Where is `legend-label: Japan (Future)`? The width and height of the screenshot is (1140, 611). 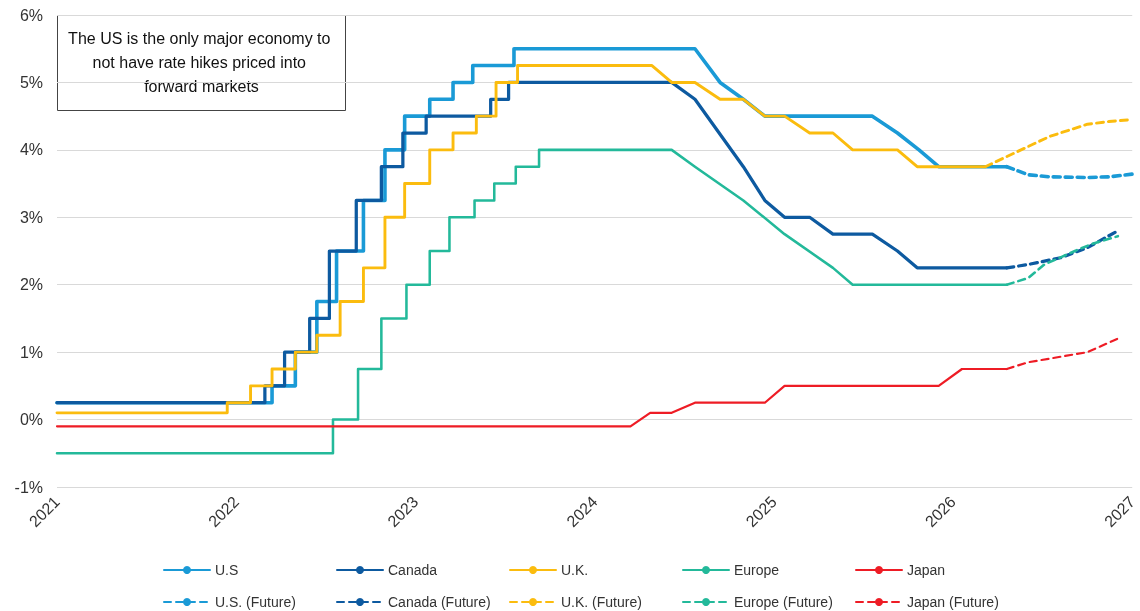 legend-label: Japan (Future) is located at coordinates (953, 602).